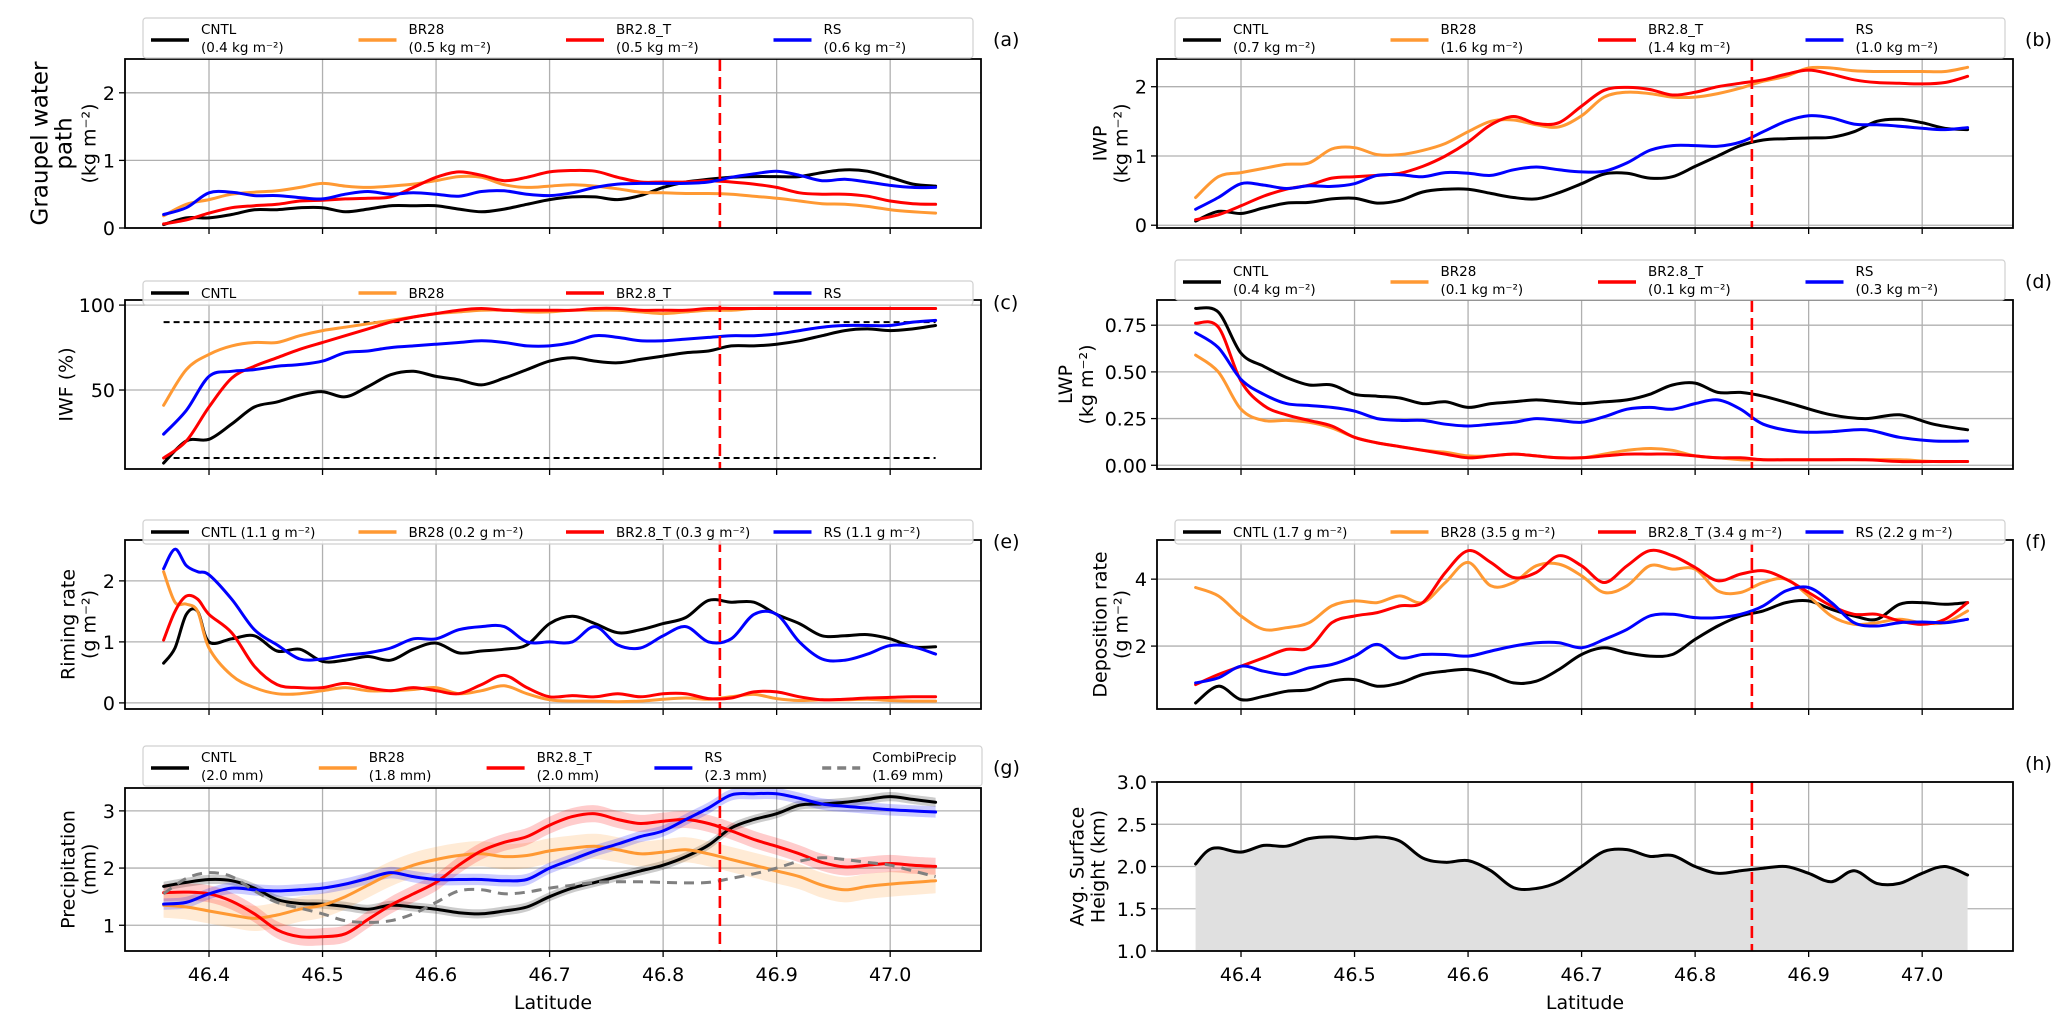 The width and height of the screenshot is (2067, 1027). I want to click on y-axis-label: IWF (%), so click(67, 384).